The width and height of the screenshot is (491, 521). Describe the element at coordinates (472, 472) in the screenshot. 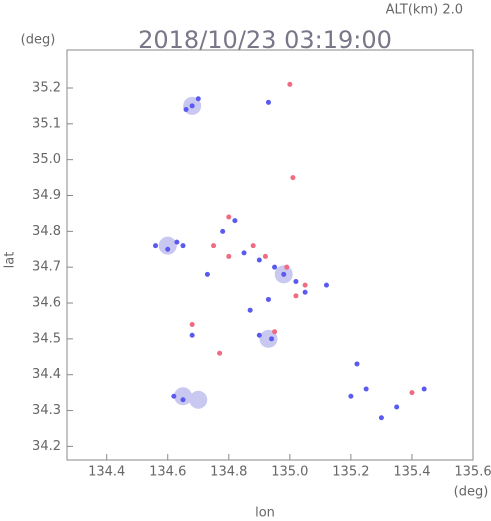

I see `x-tick-label: 135.6` at that location.